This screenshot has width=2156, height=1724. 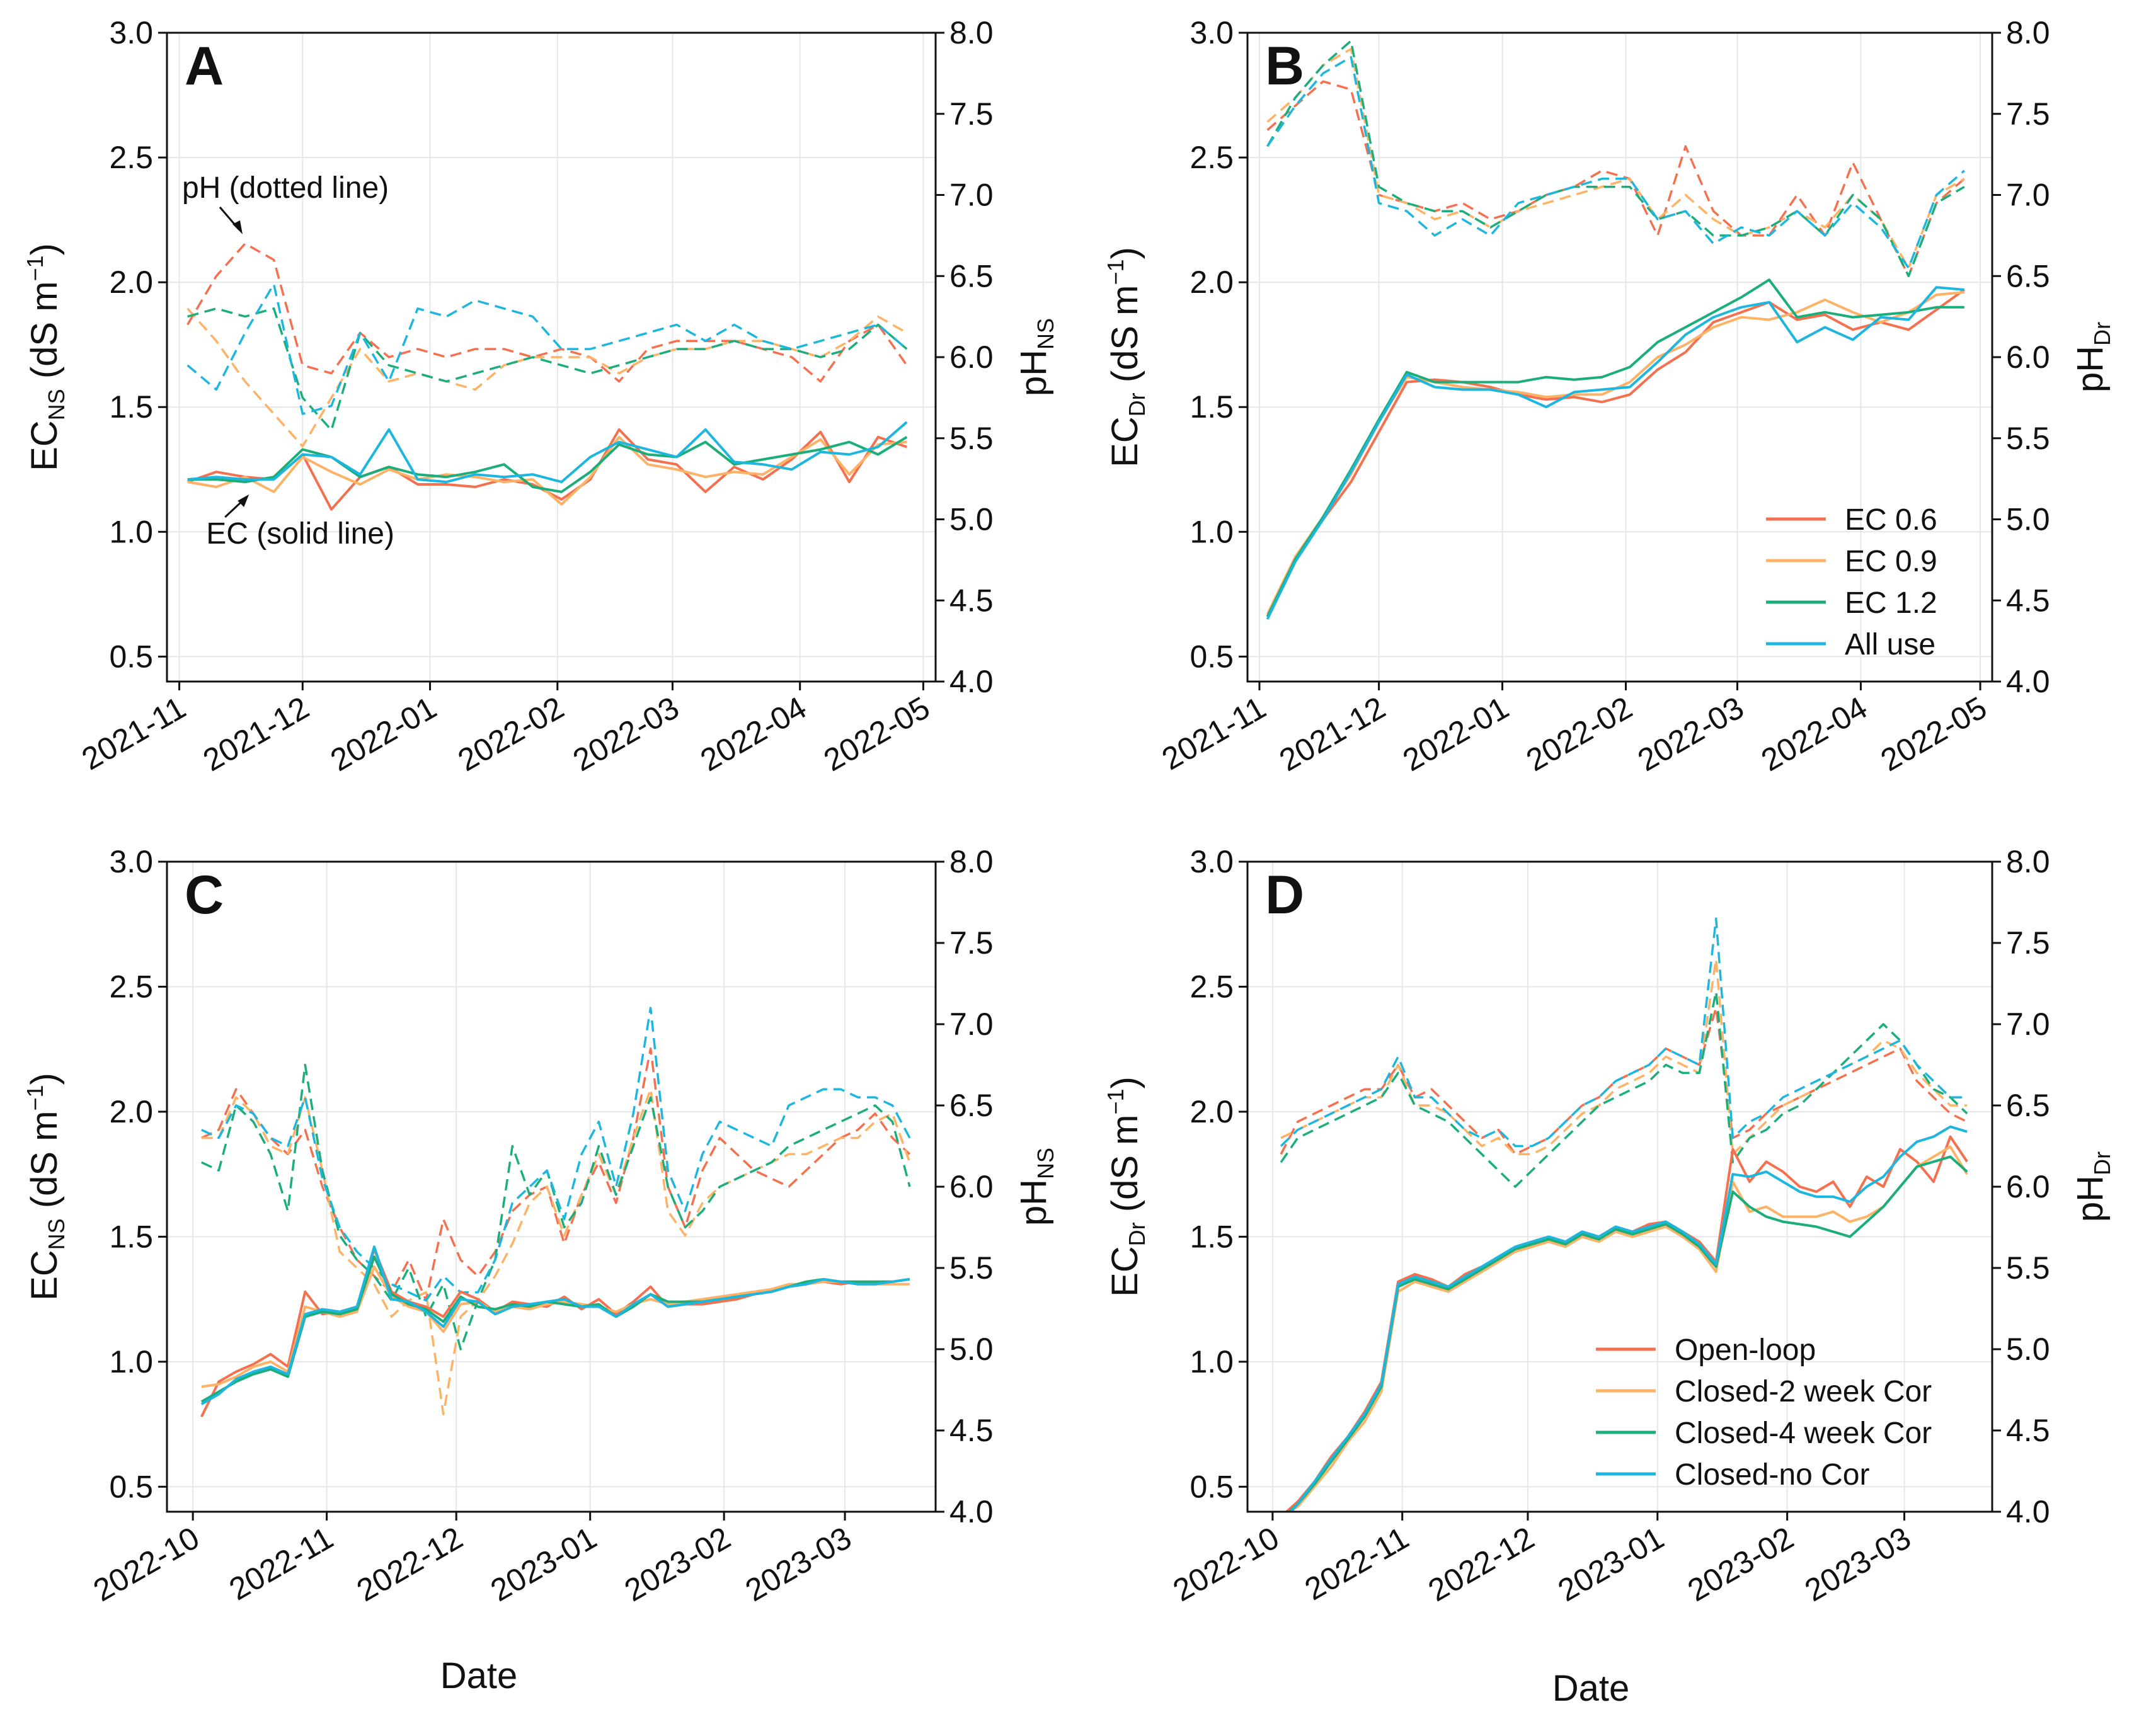 What do you see at coordinates (256, 734) in the screenshot?
I see `x-tick-label: 2021-12` at bounding box center [256, 734].